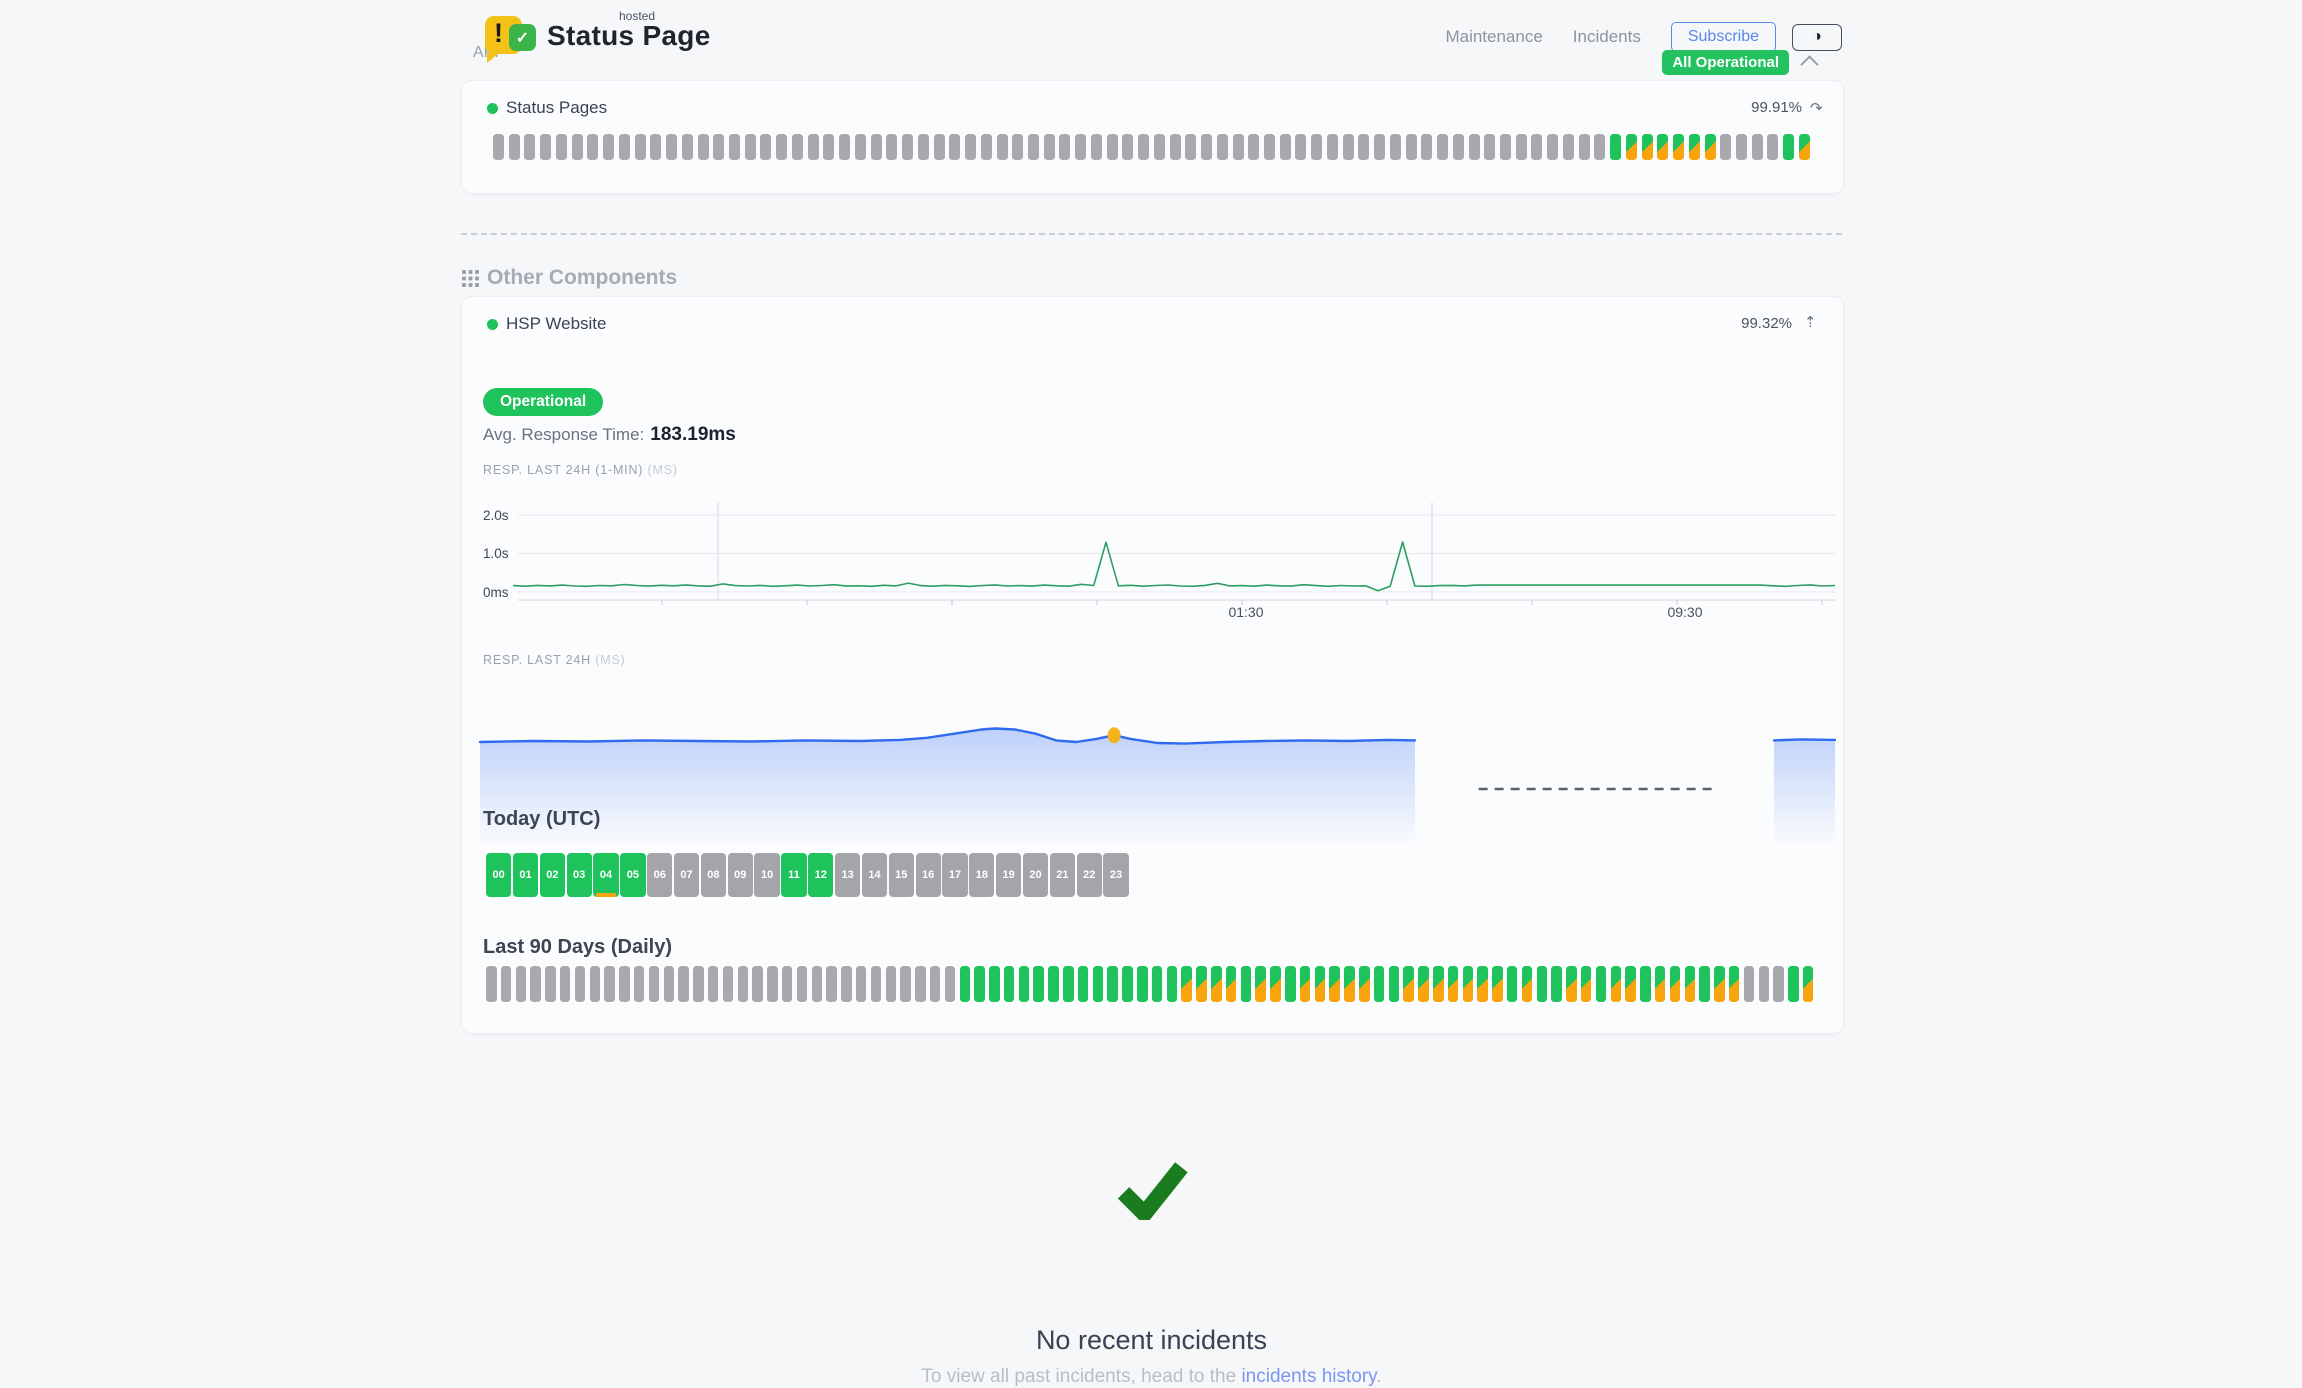  Describe the element at coordinates (525, 875) in the screenshot. I see `hour-block-01: 01` at that location.